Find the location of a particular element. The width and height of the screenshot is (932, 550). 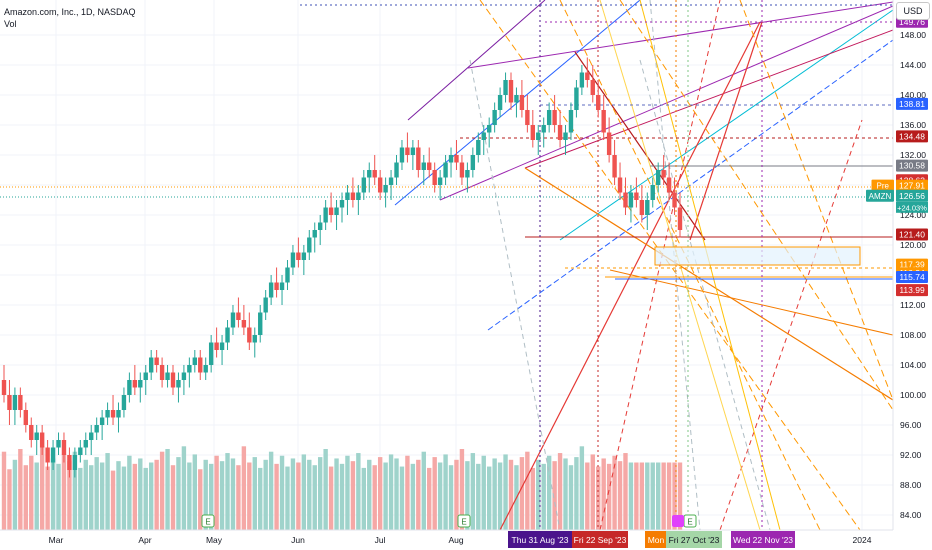

price-label-113.99: 113.99 is located at coordinates (912, 290).